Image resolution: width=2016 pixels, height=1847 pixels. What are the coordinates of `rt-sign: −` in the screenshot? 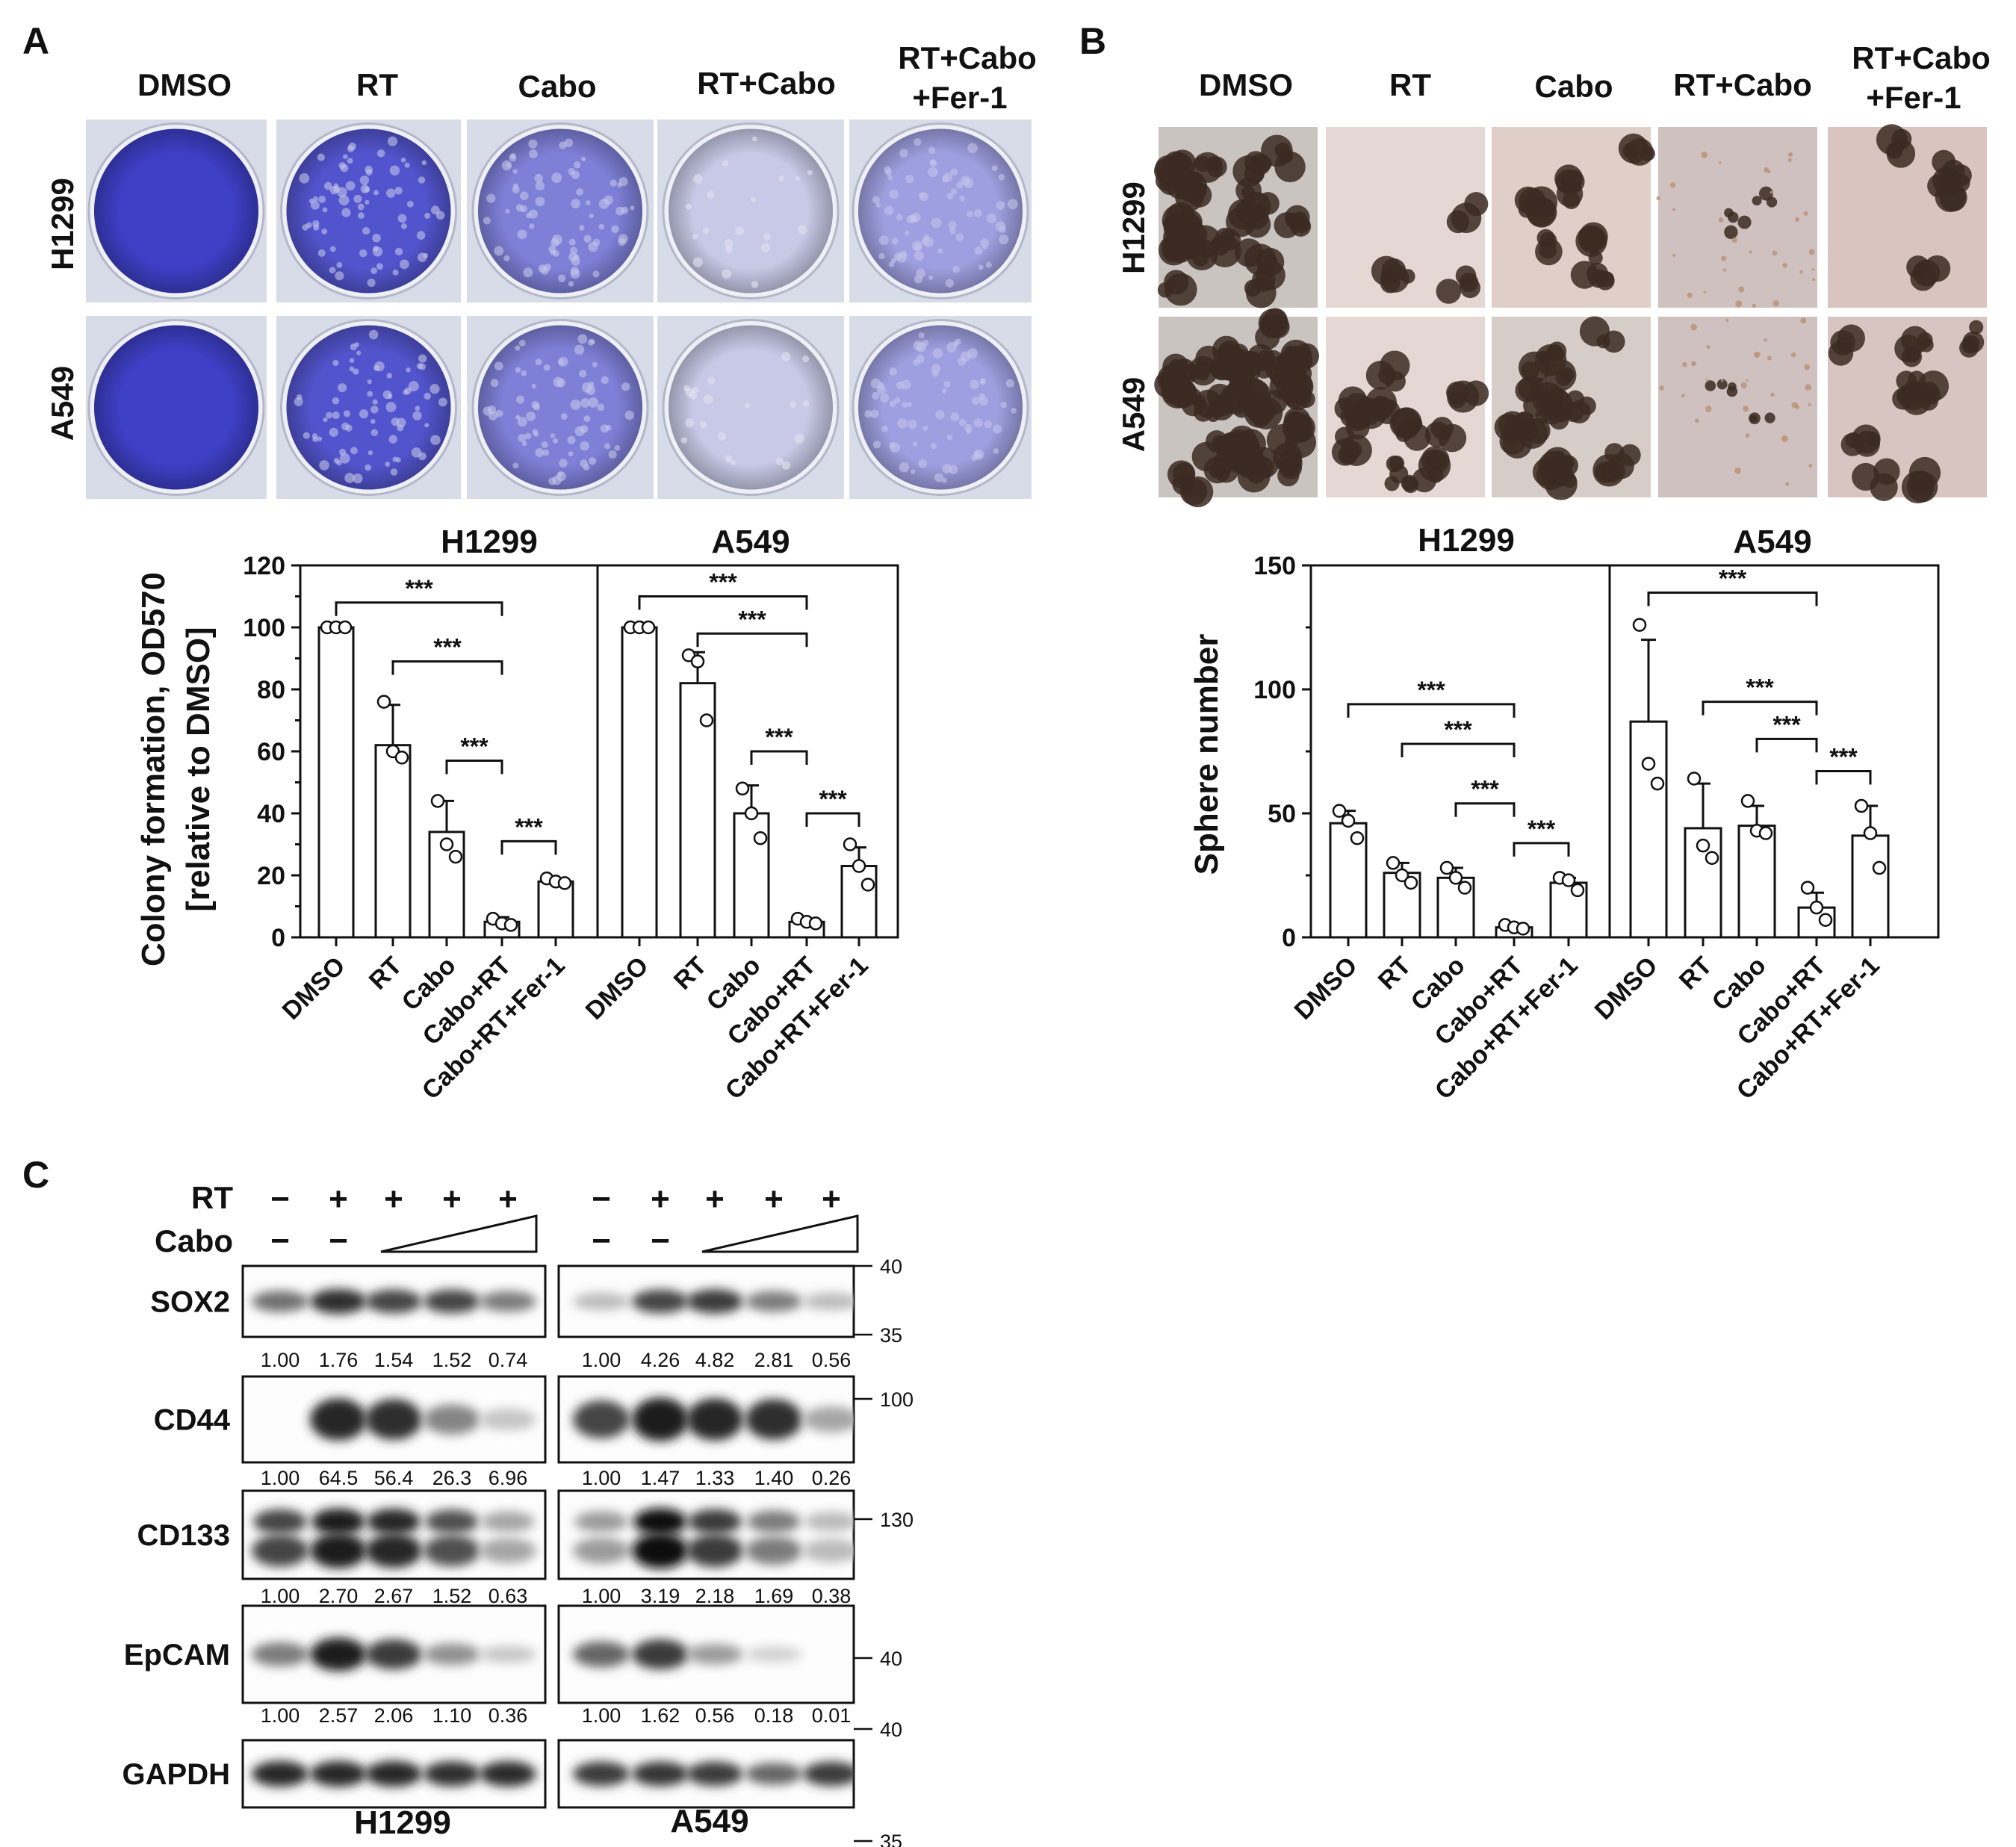 It's located at (280, 1199).